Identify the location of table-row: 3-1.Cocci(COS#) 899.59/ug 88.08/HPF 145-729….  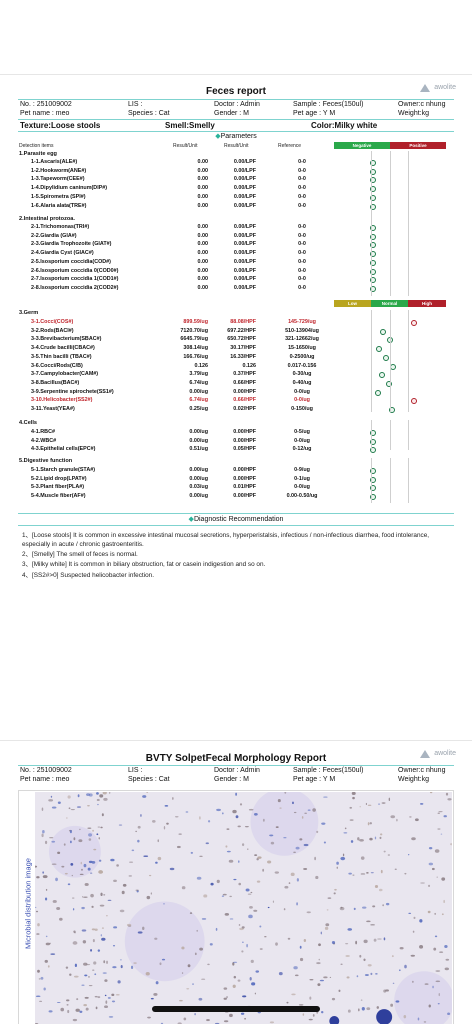
(236, 323).